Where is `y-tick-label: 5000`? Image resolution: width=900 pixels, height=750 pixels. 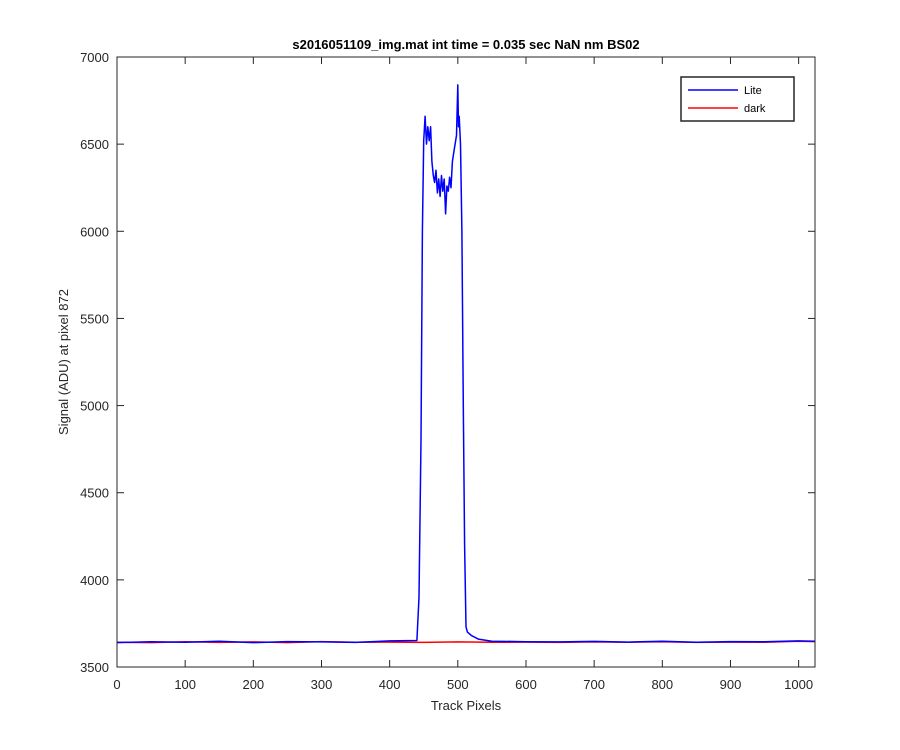
y-tick-label: 5000 is located at coordinates (94, 406).